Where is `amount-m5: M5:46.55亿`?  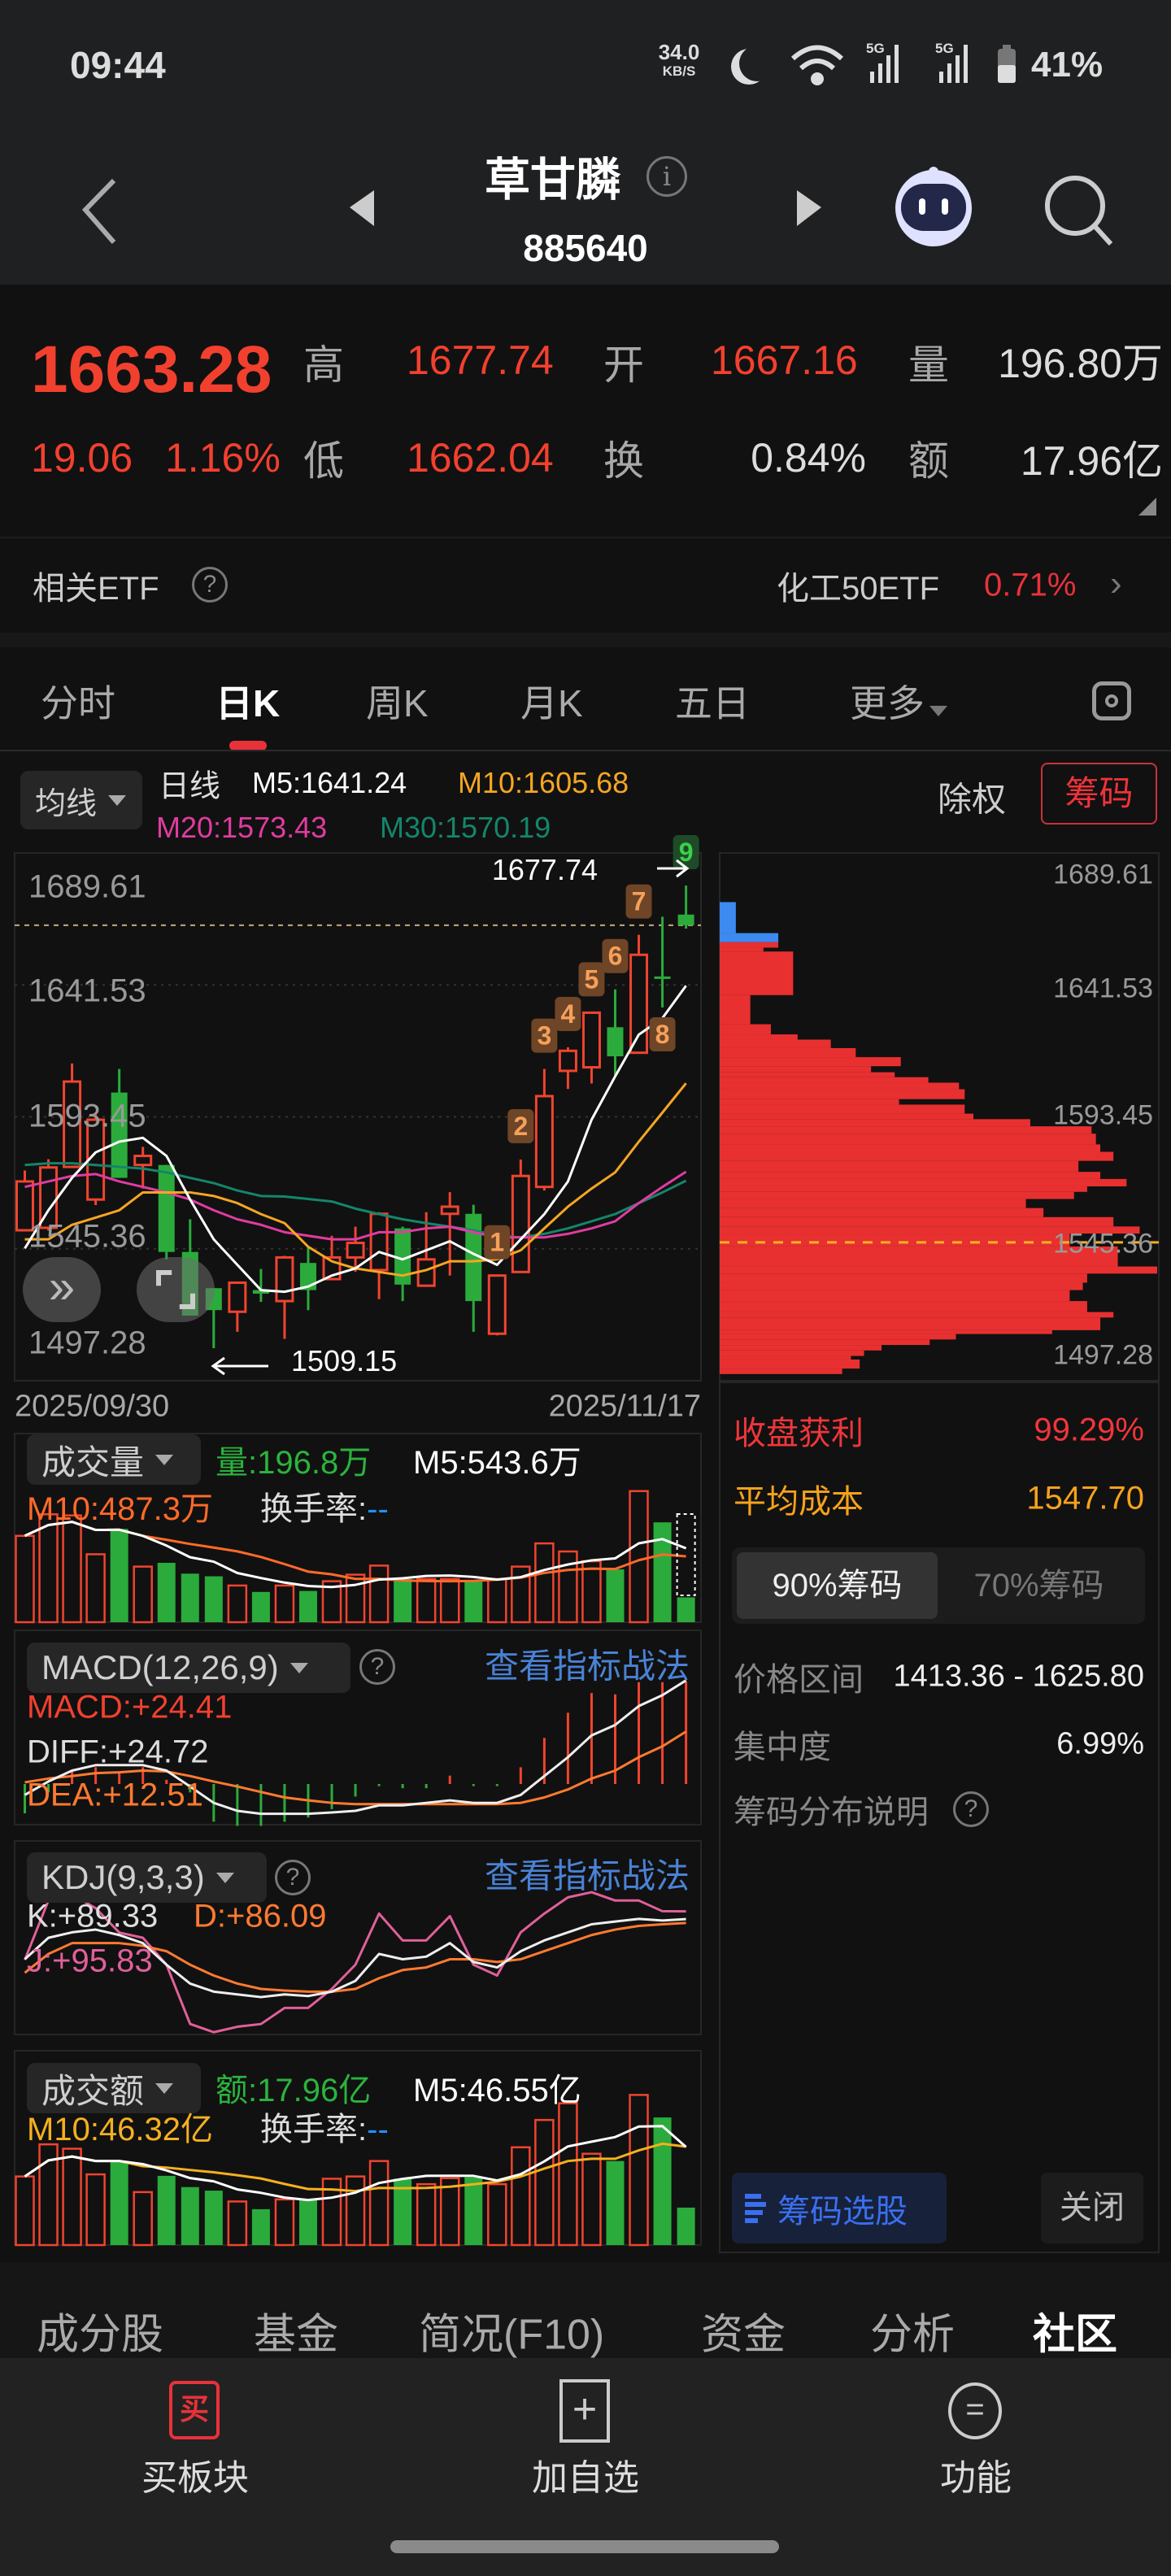
amount-m5: M5:46.55亿 is located at coordinates (497, 2090).